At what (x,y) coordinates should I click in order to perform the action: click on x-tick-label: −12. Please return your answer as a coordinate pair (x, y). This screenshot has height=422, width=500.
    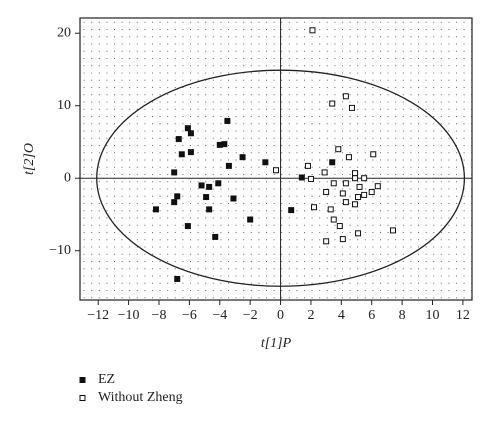
    Looking at the image, I should click on (98, 315).